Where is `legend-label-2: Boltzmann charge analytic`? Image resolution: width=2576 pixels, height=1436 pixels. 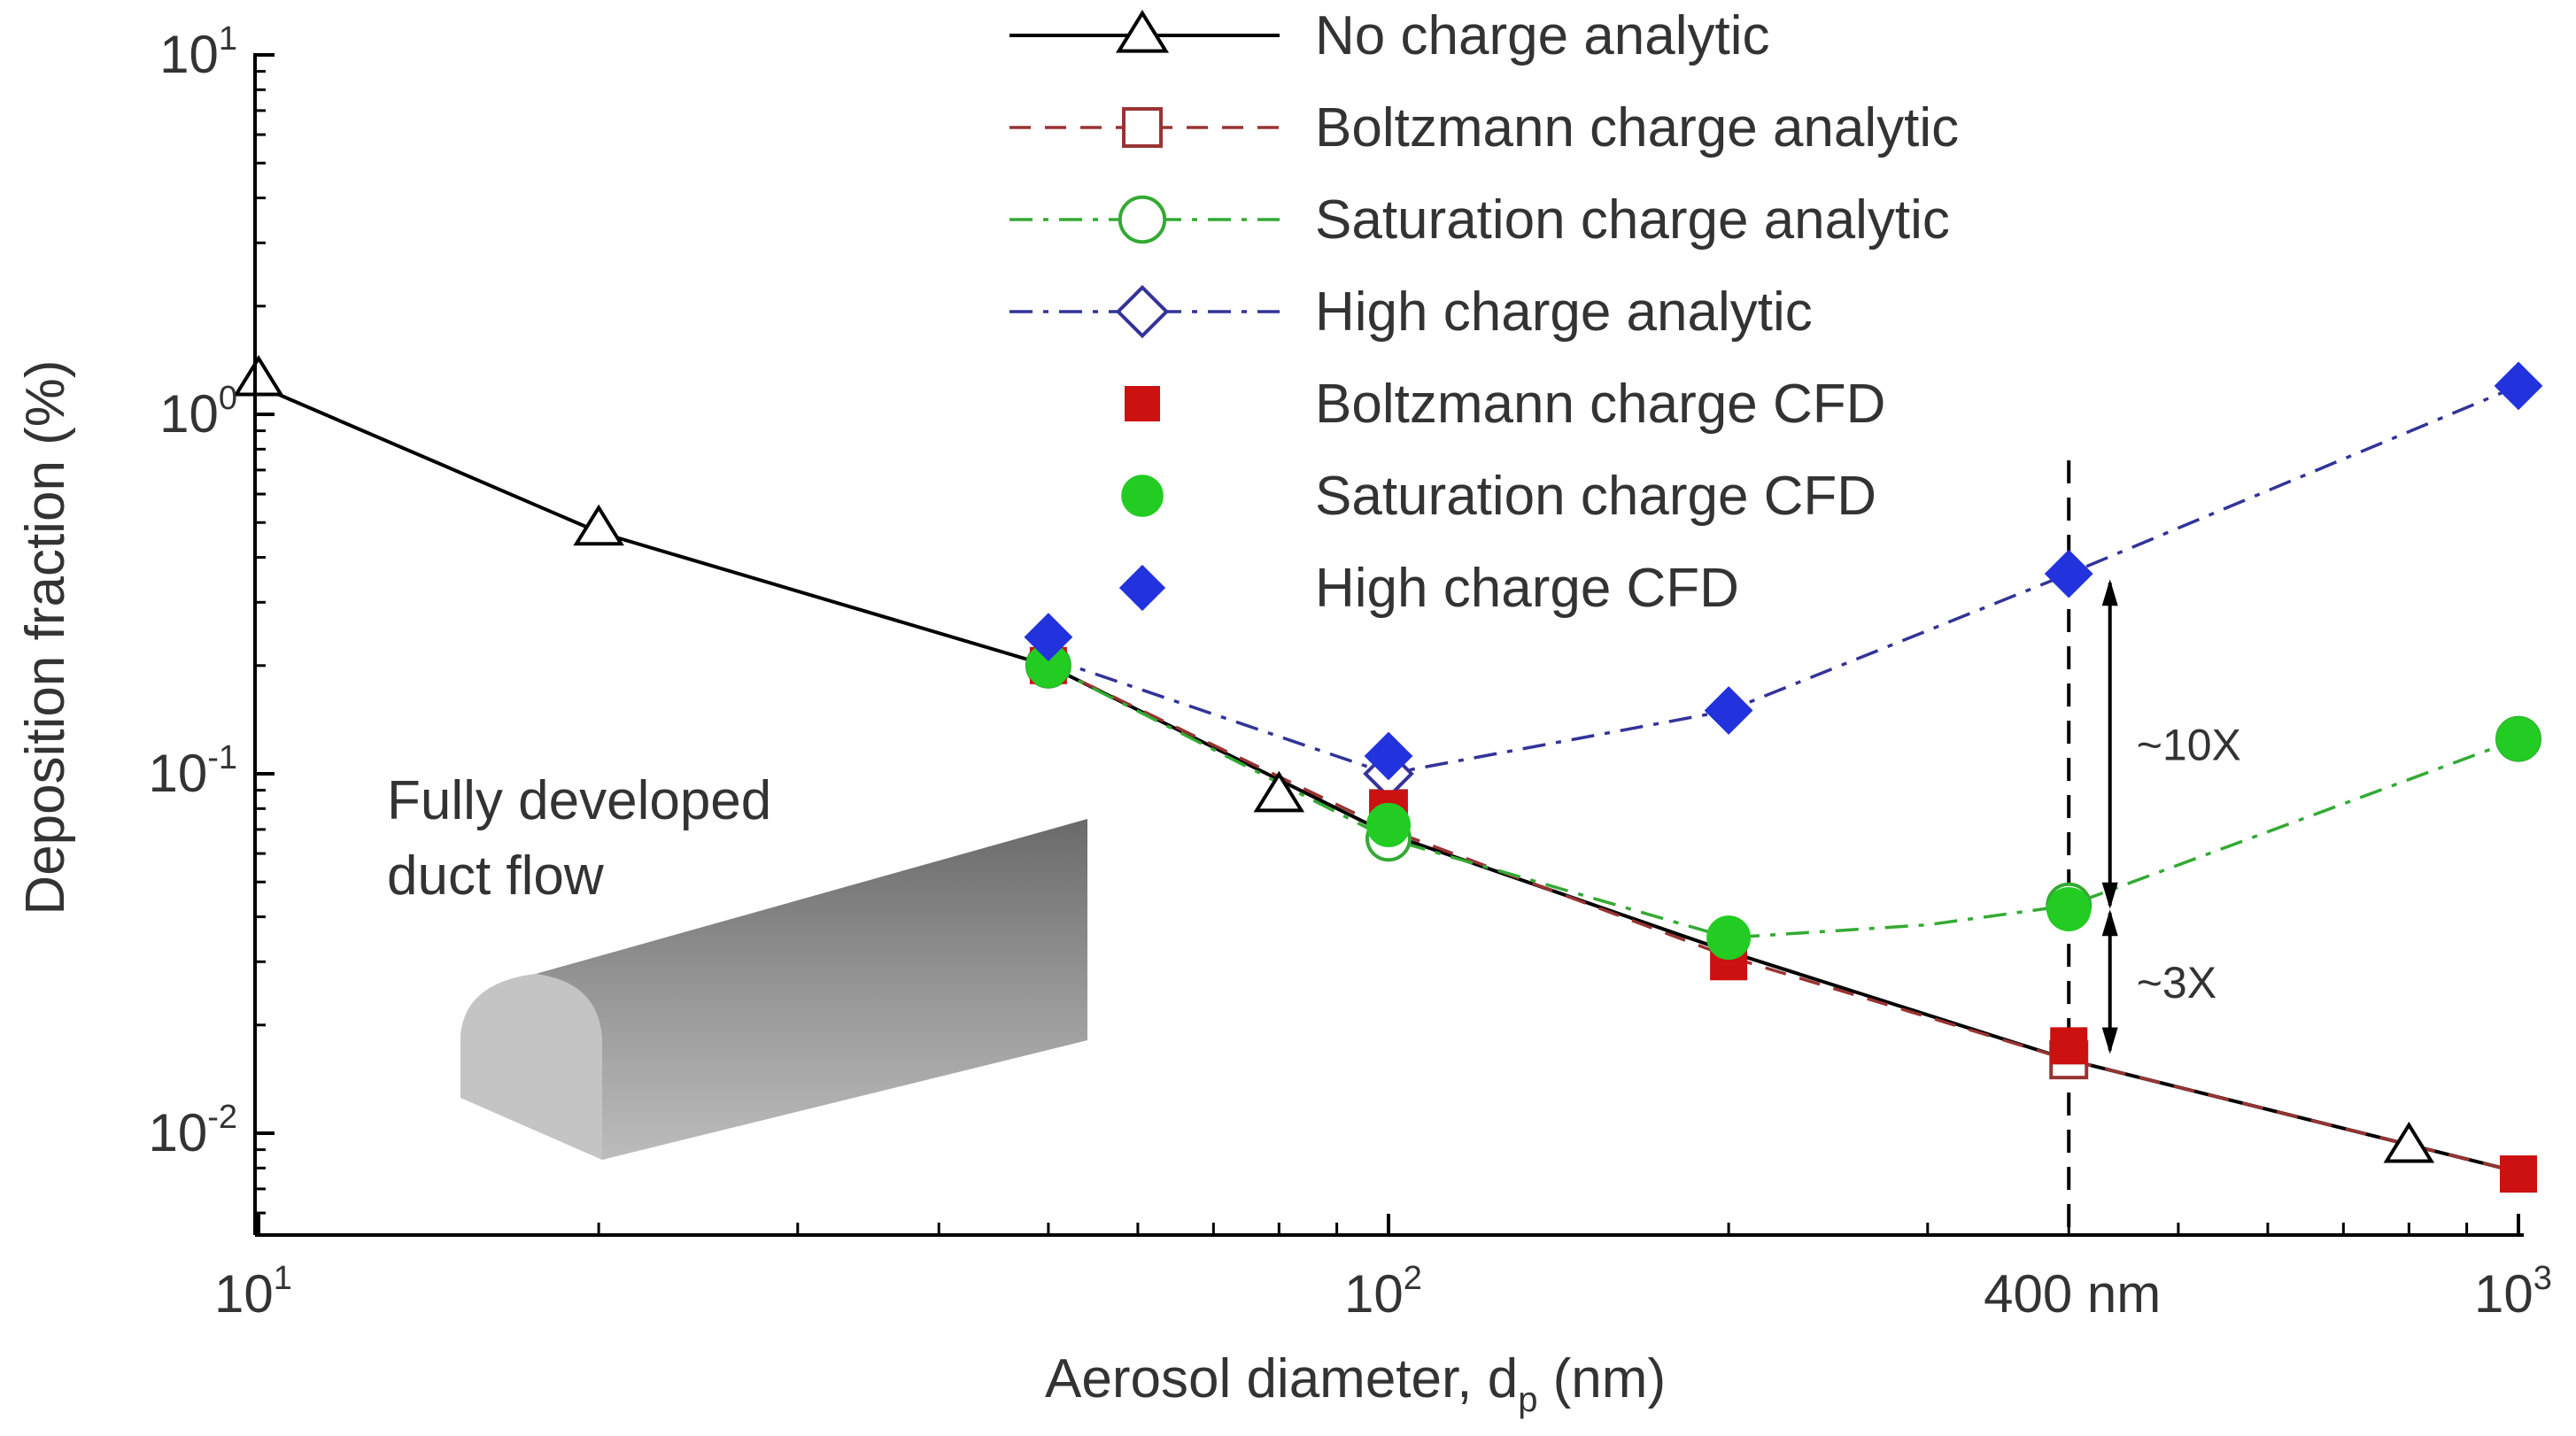 legend-label-2: Boltzmann charge analytic is located at coordinates (1637, 128).